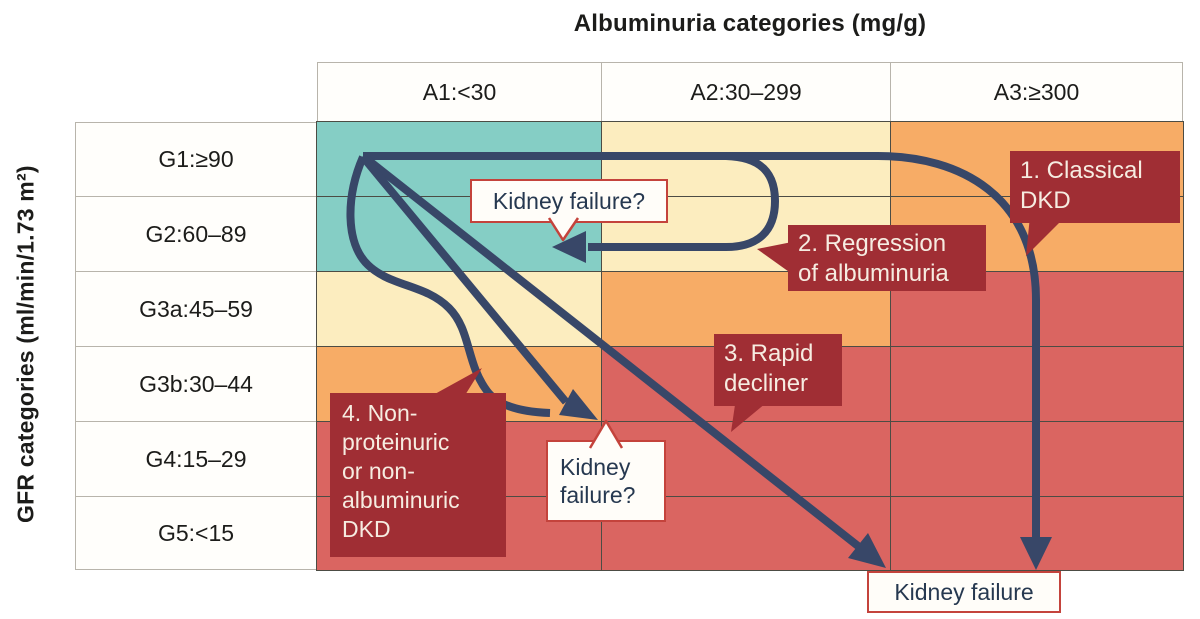 This screenshot has height=619, width=1200. What do you see at coordinates (196, 459) in the screenshot?
I see `row-header-G4: G4:15–29` at bounding box center [196, 459].